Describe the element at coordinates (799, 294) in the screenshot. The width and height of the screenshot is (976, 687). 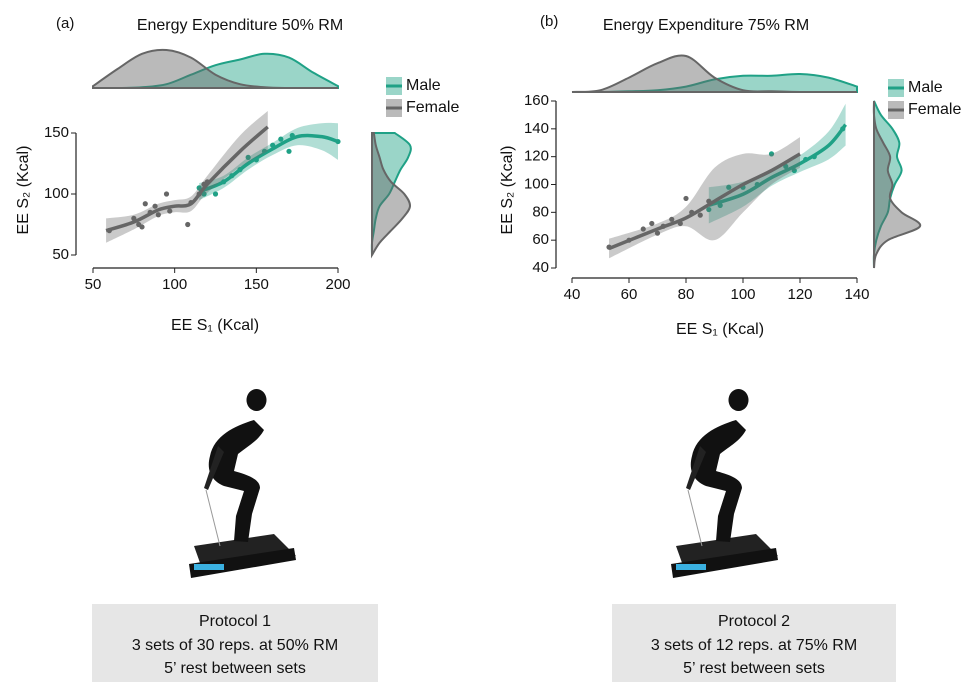
I see `x-tick-label: 120` at that location.